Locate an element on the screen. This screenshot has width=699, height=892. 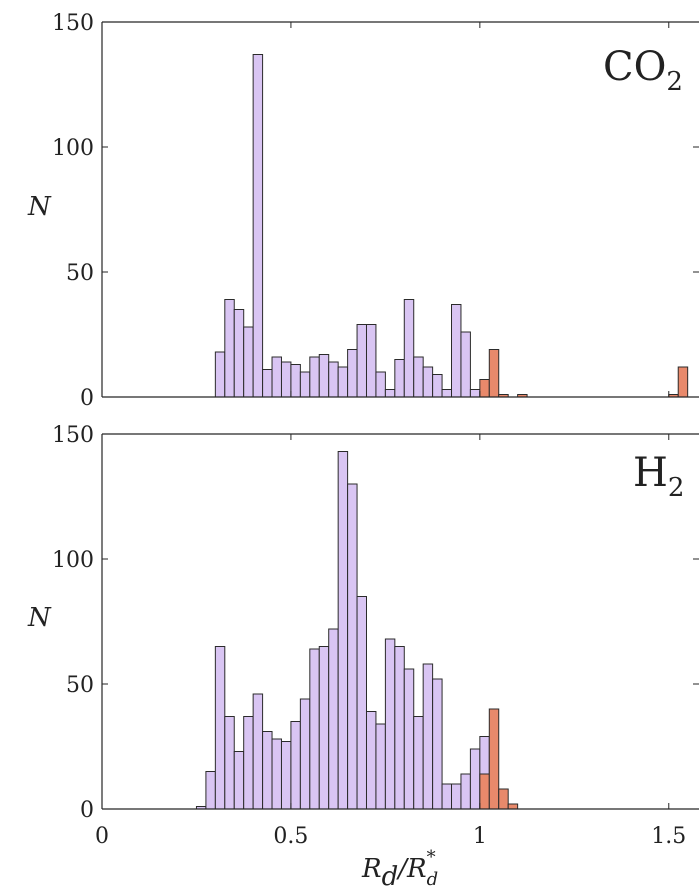
co2-y-tick-label-1: 50 is located at coordinates (80, 273).